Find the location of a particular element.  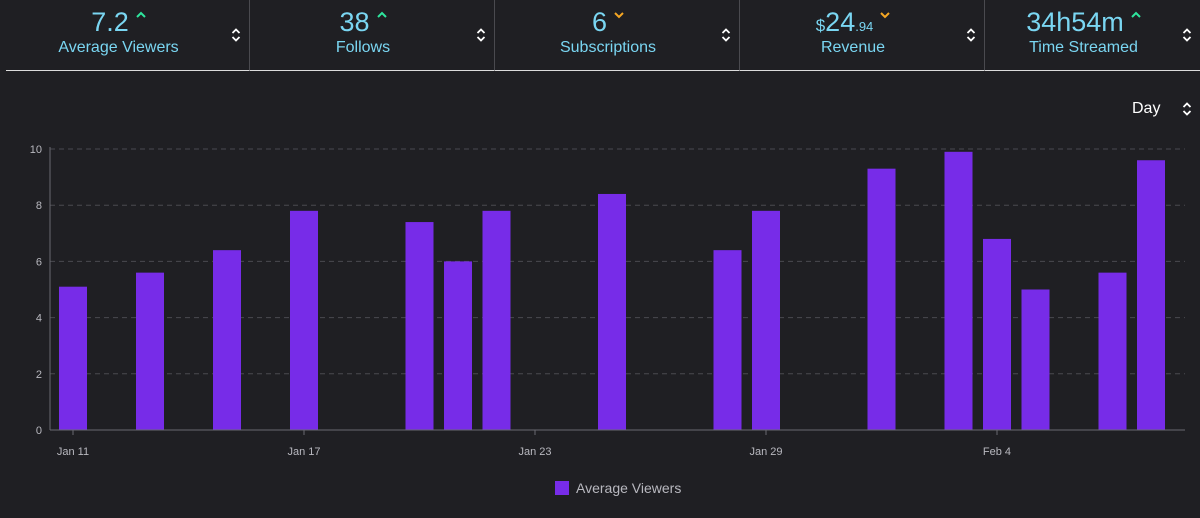

stat-value-decimal: .94 is located at coordinates (864, 26).